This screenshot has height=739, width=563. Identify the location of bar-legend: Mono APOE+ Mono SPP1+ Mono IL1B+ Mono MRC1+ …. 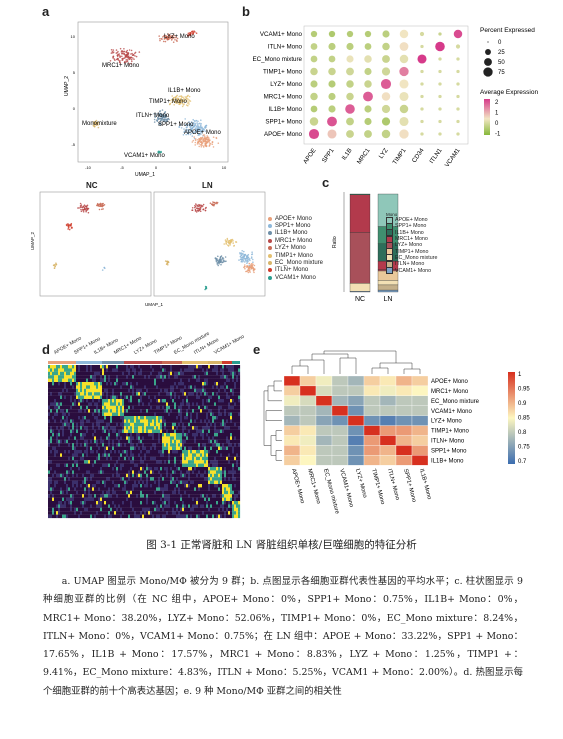
(411, 243).